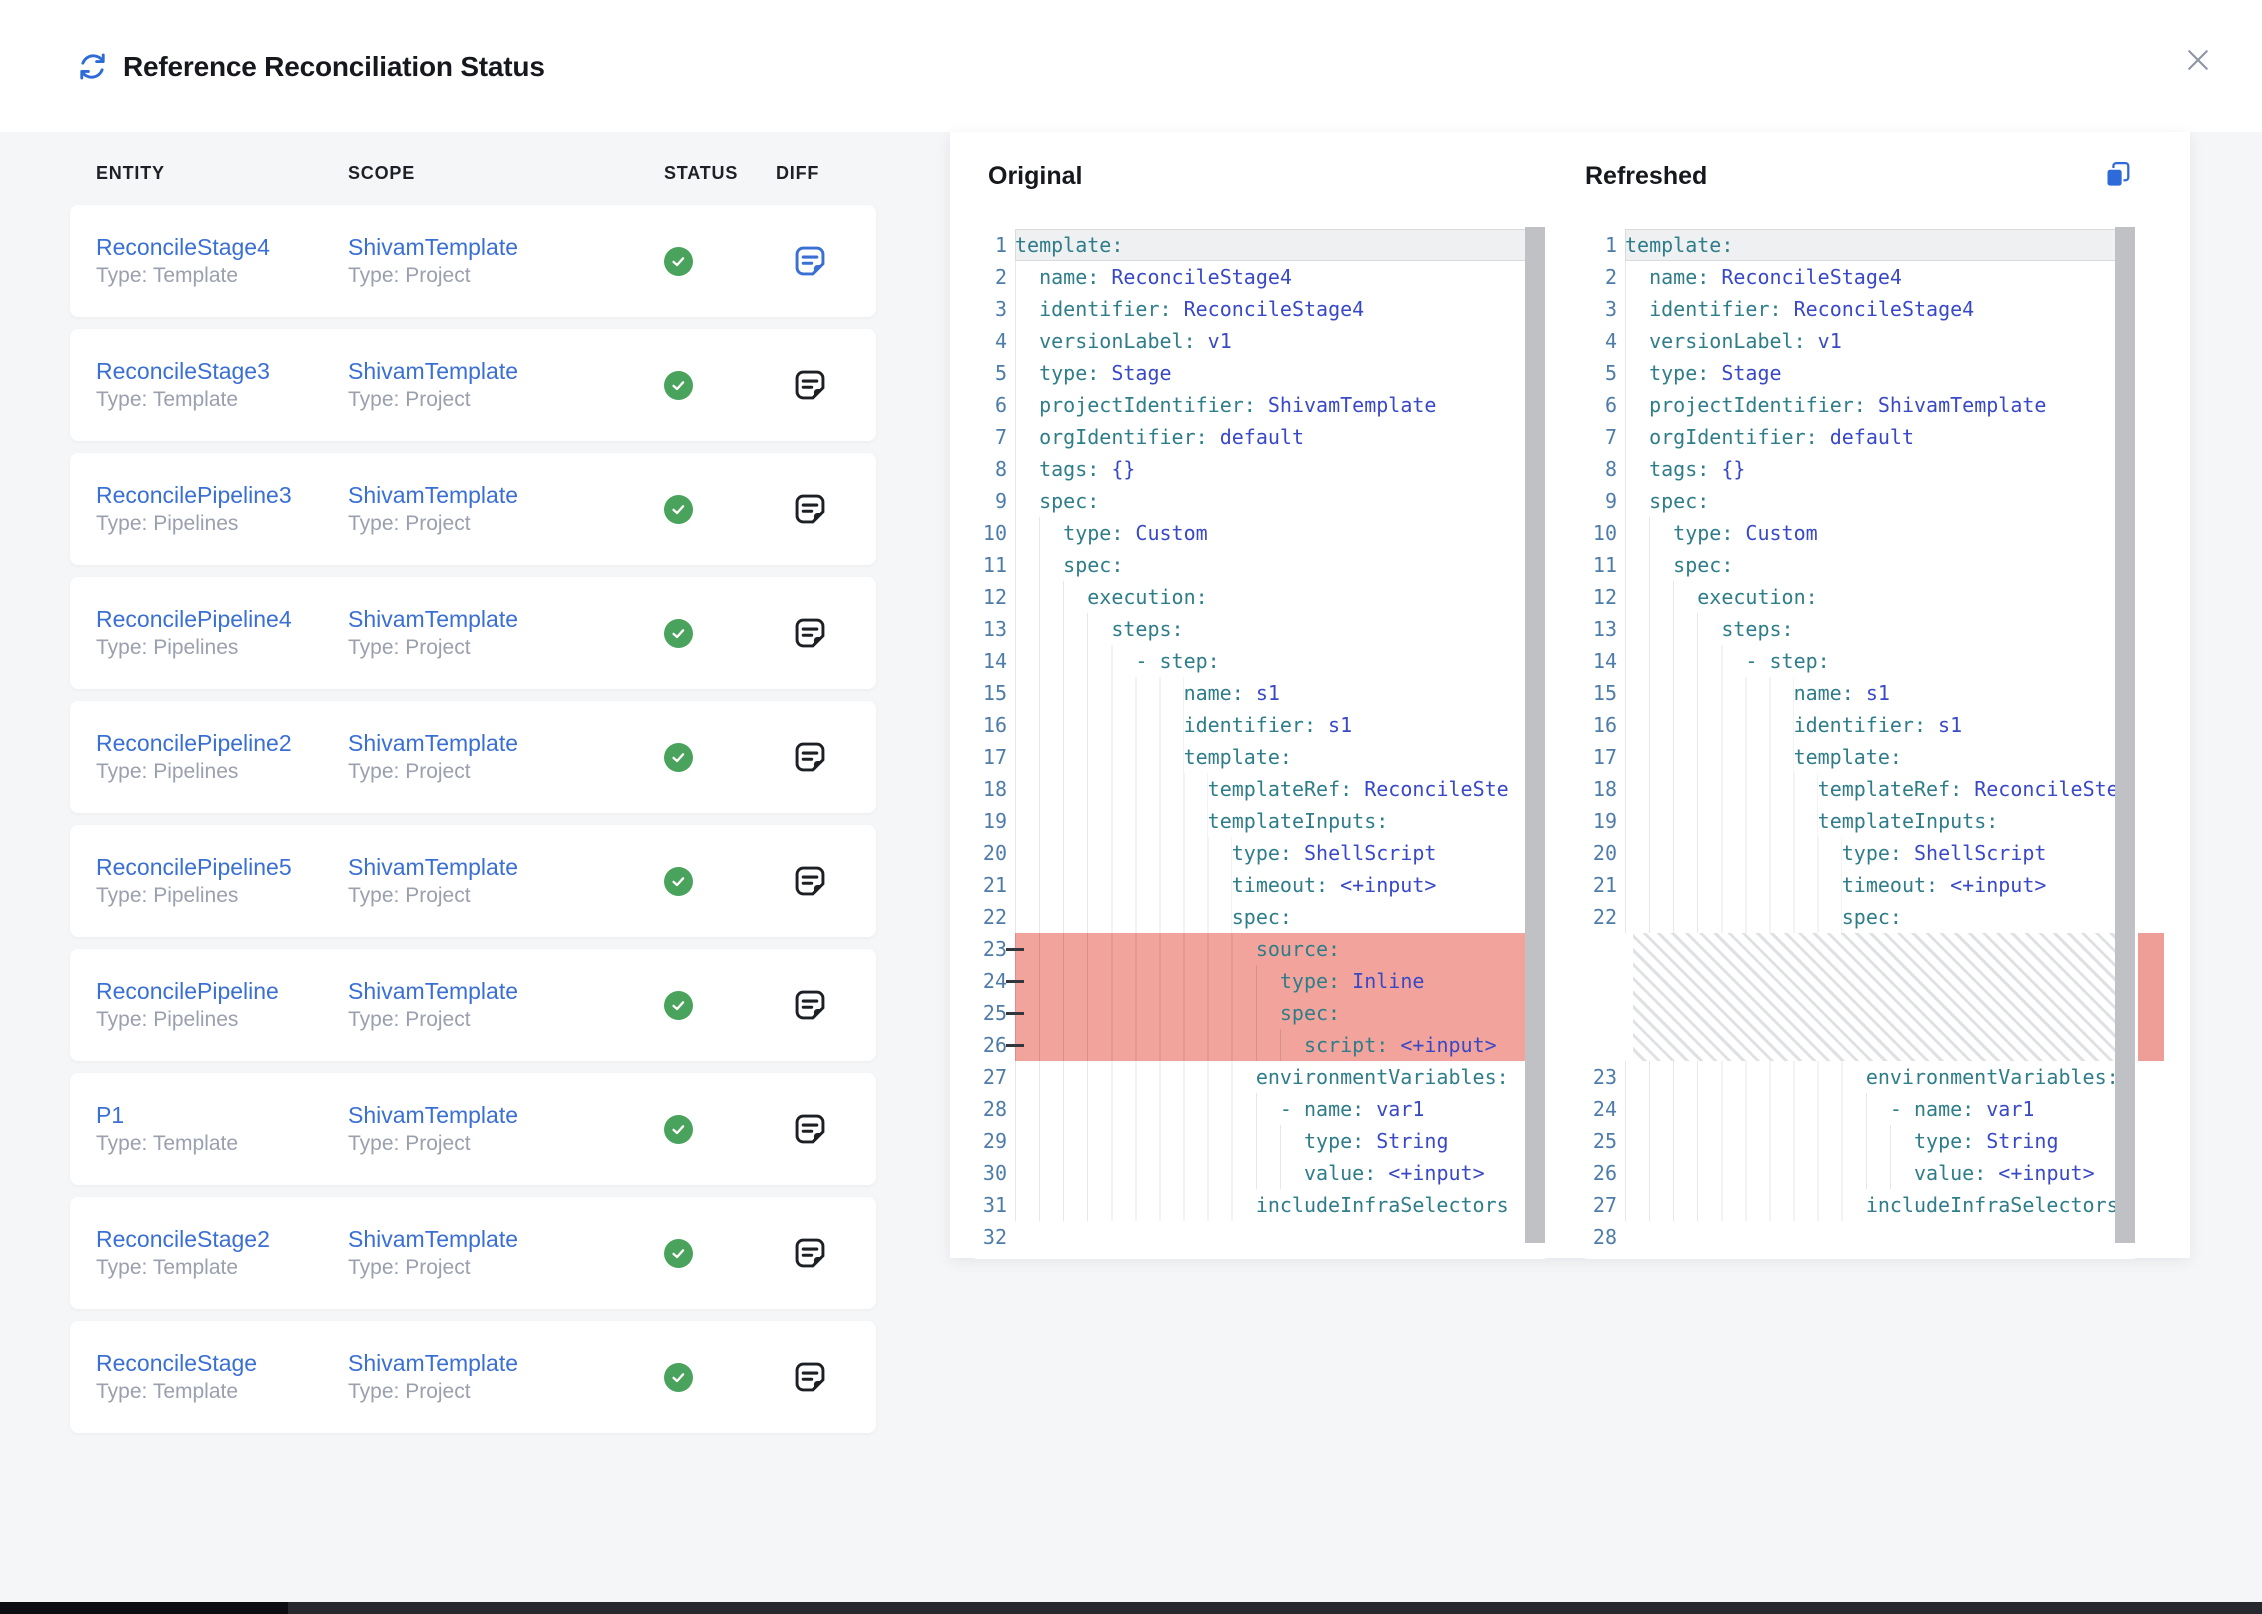  I want to click on code-line: 32, so click(1260, 1237).